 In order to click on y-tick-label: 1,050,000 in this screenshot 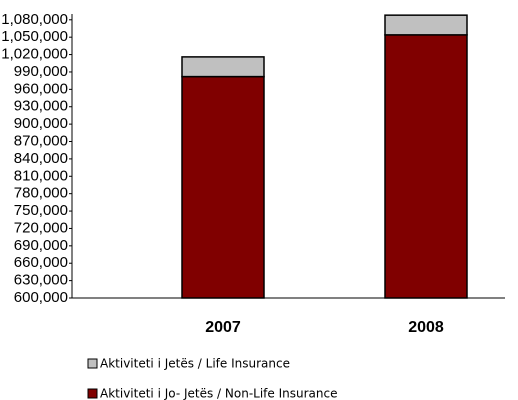, I will do `click(34, 36)`.